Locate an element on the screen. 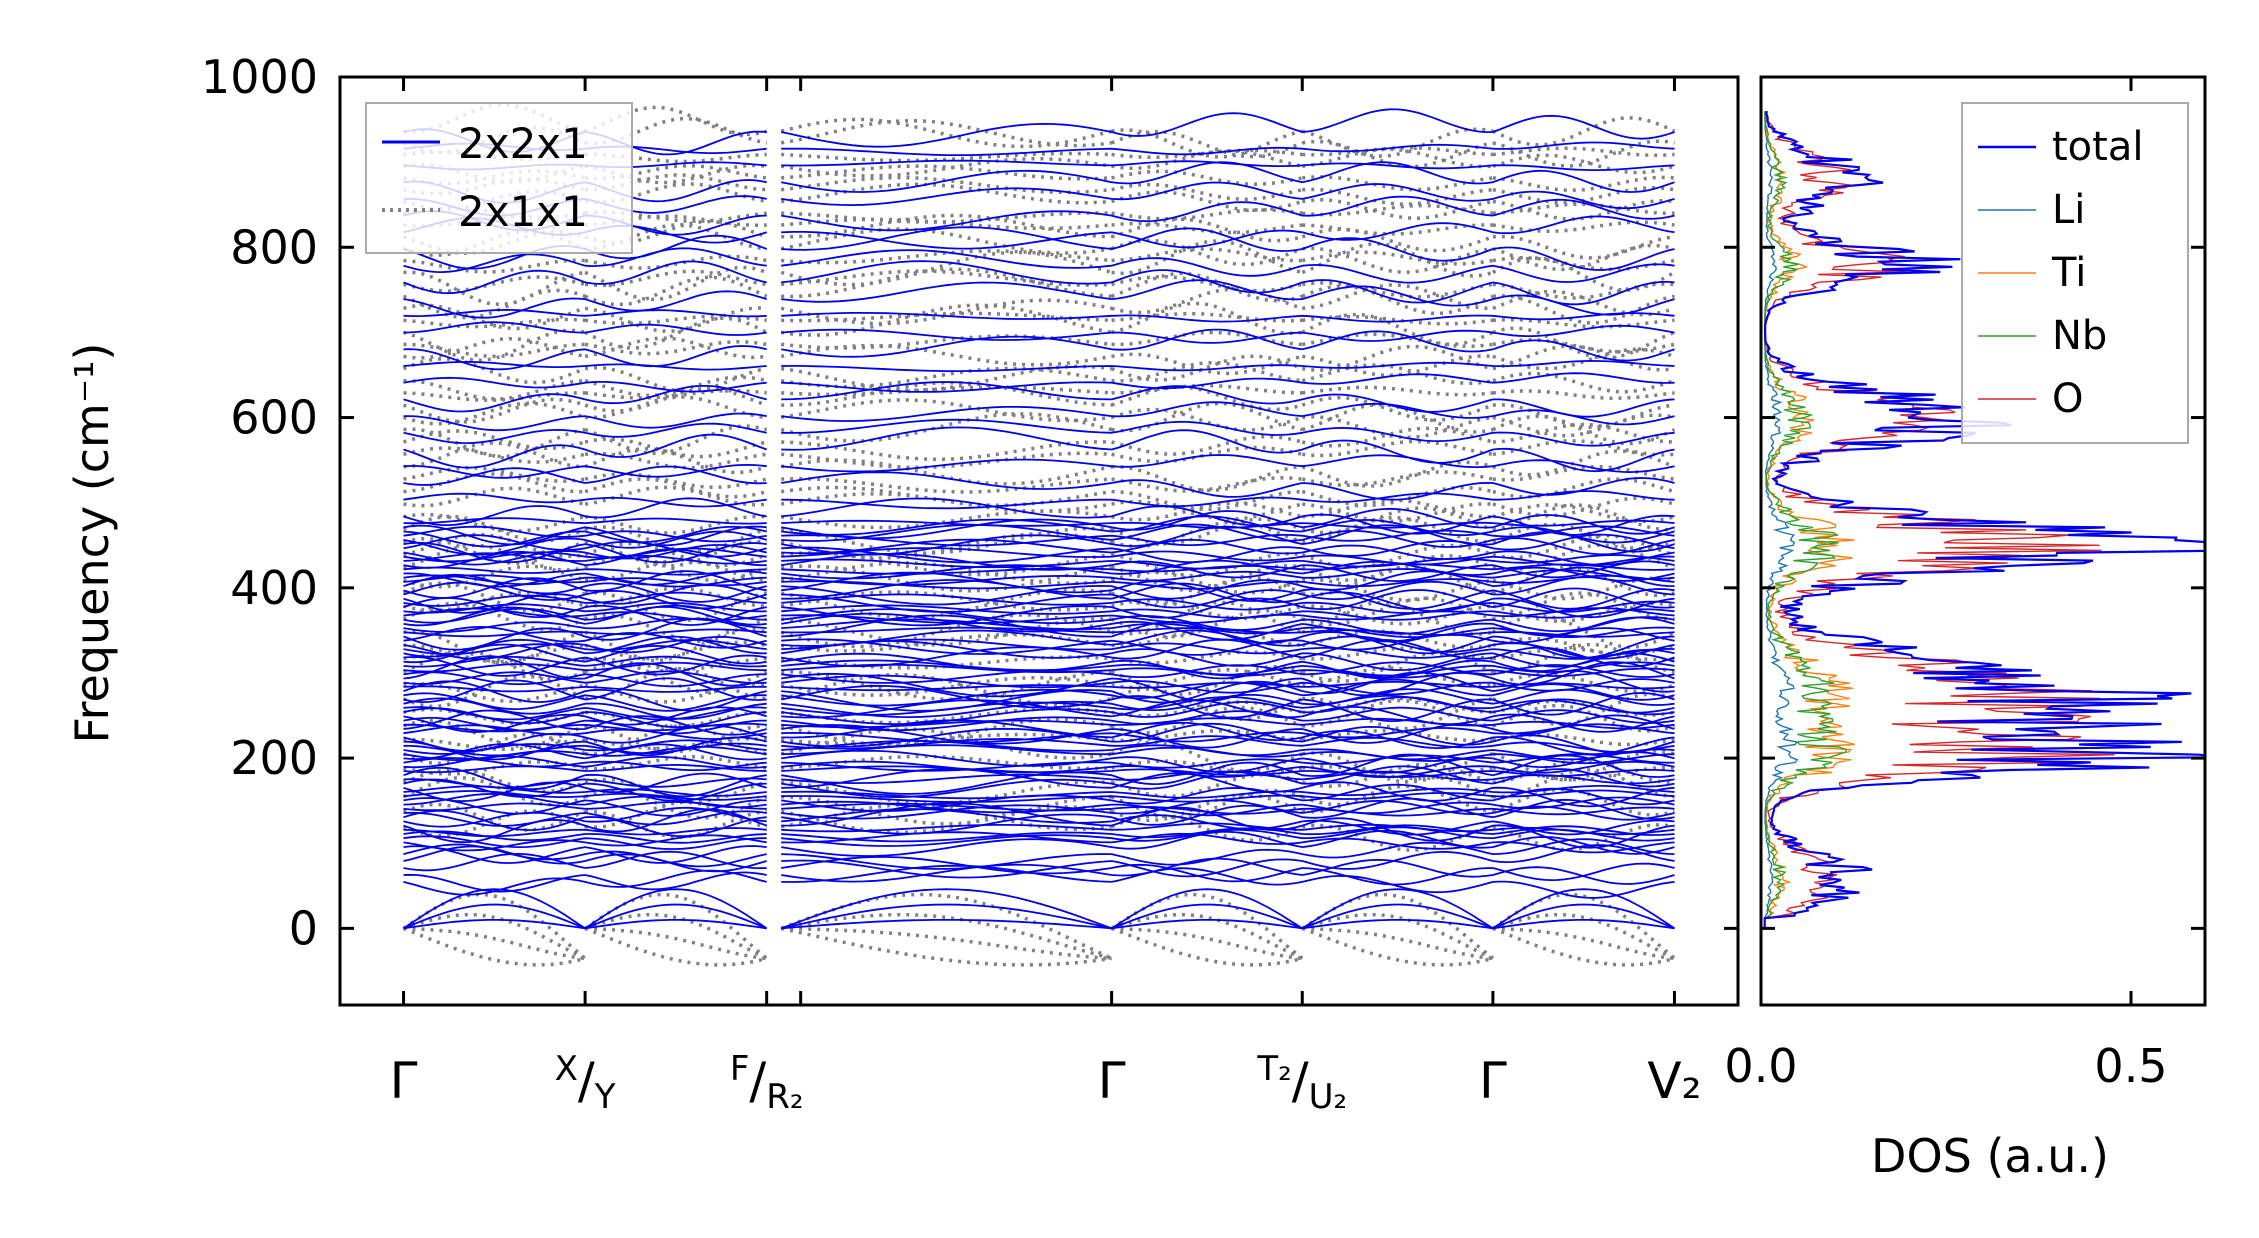 Image resolution: width=2259 pixels, height=1238 pixels. y-tick-label: 0 is located at coordinates (303, 928).